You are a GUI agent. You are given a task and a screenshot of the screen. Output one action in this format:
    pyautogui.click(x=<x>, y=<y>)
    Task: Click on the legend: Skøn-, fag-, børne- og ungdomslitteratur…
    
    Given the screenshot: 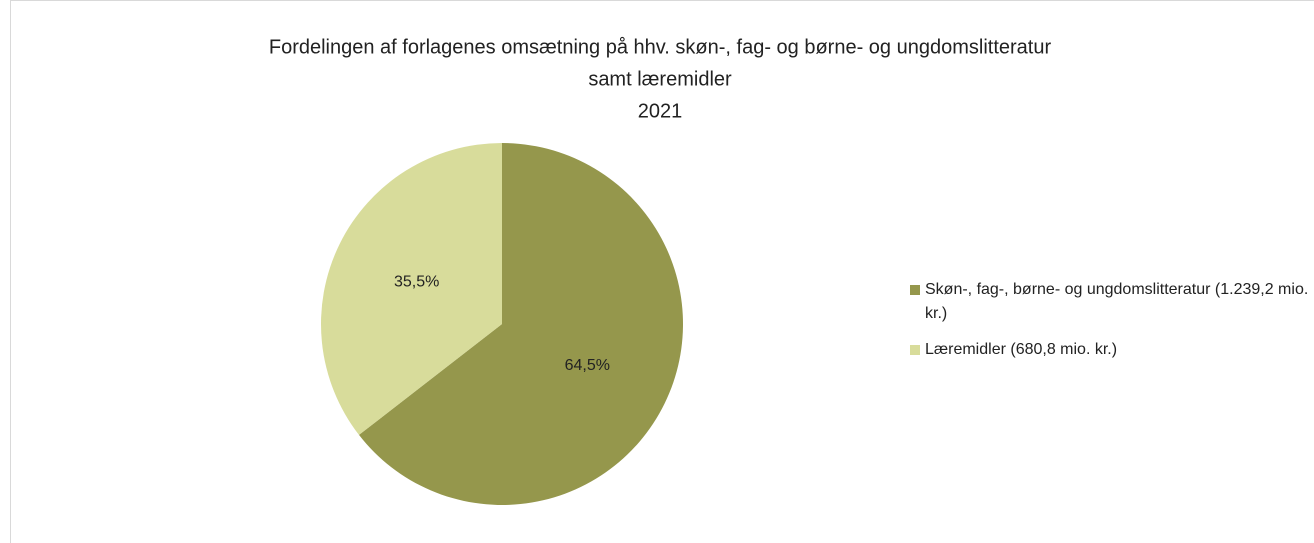 What is the action you would take?
    pyautogui.click(x=1110, y=326)
    